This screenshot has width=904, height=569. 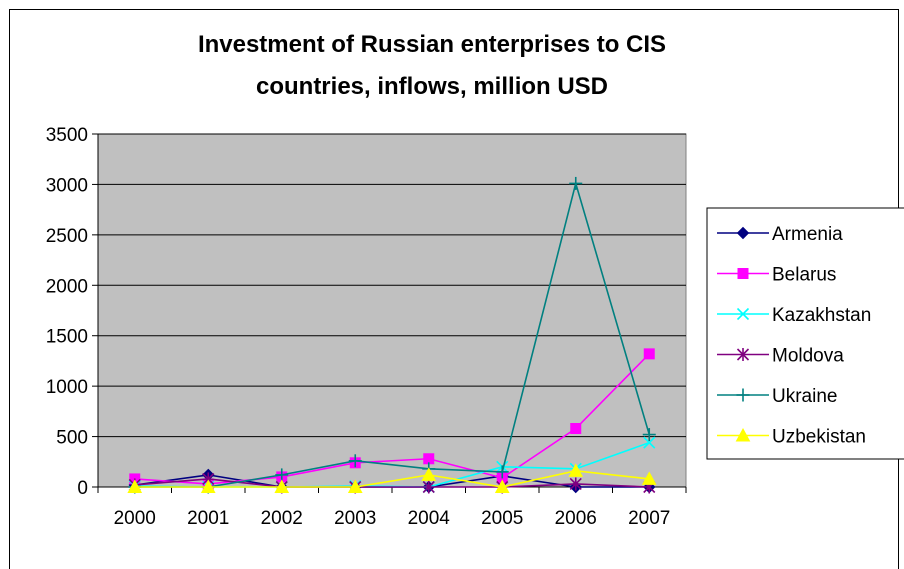 I want to click on legend-label-belarus: Belarus, so click(x=804, y=275).